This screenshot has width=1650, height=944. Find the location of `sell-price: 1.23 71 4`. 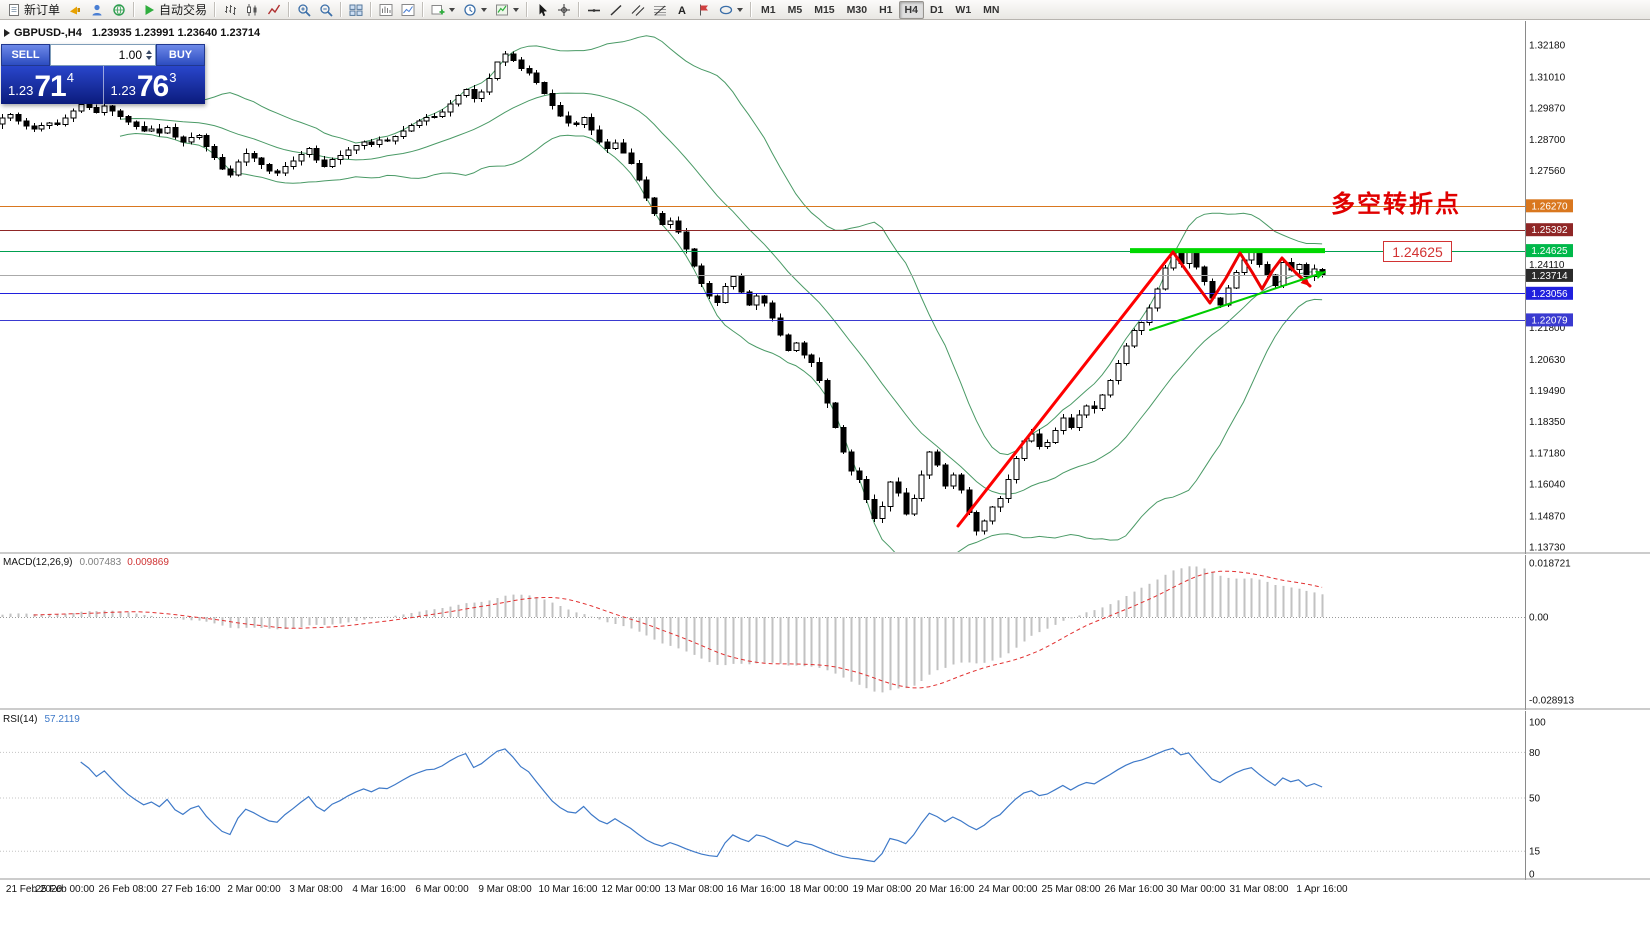

sell-price: 1.23 71 4 is located at coordinates (52, 85).